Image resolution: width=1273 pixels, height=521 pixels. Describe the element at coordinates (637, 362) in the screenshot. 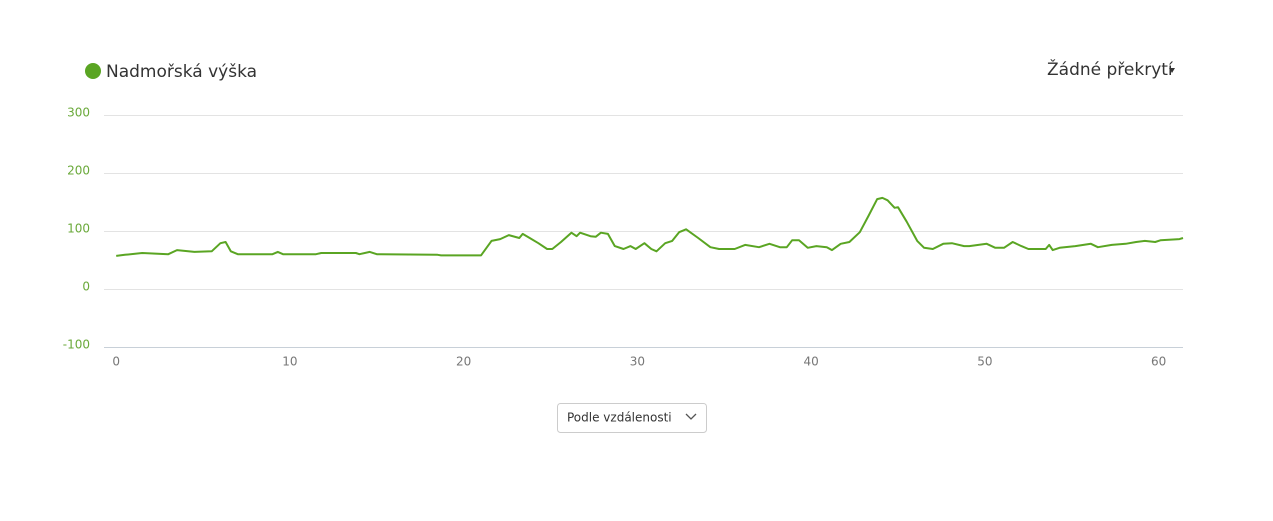

I see `x-tick-label: 30` at that location.